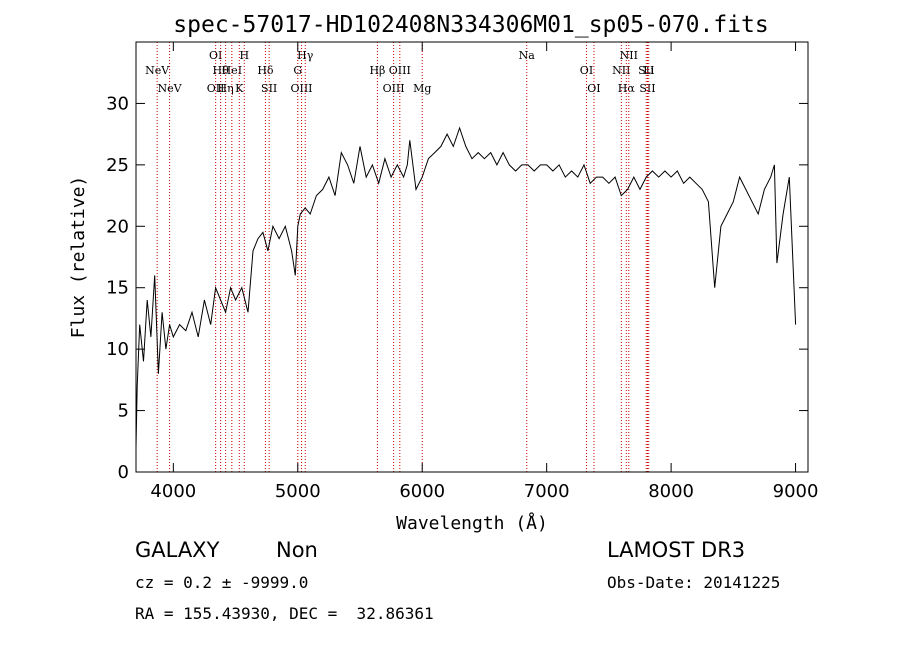 The width and height of the screenshot is (900, 649). What do you see at coordinates (226, 88) in the screenshot?
I see `line-marker-label: Hη` at bounding box center [226, 88].